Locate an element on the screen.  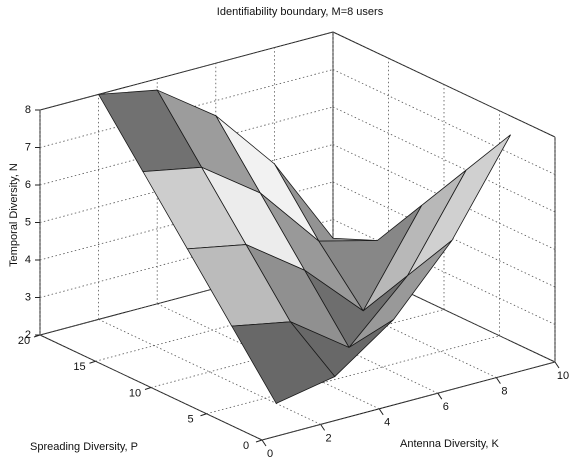
x-tick-label: 6 is located at coordinates (446, 407).